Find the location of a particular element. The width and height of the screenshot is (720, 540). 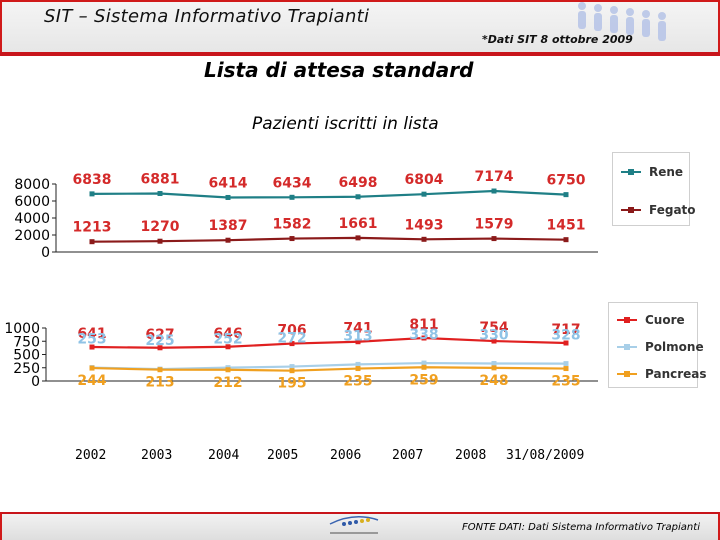

cnt-logo-icon is located at coordinates (354, 525).